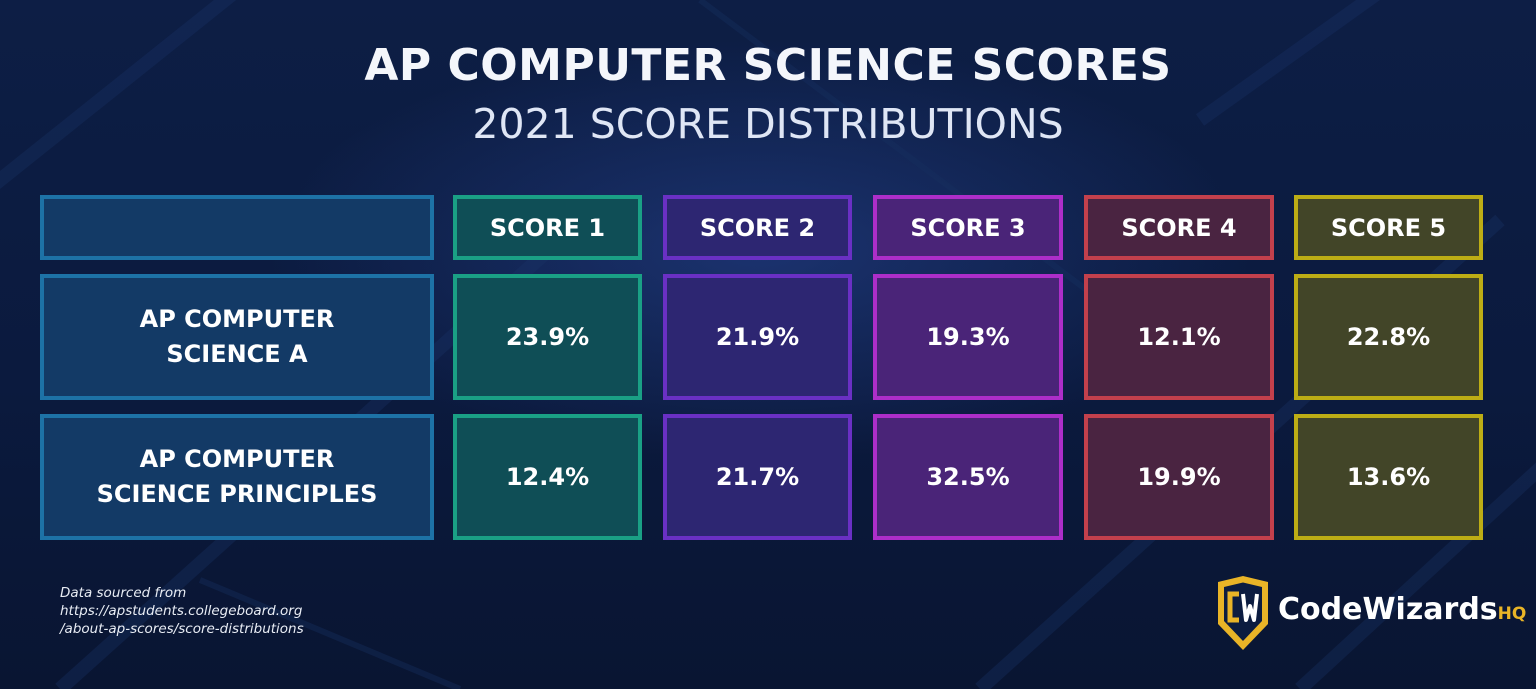  Describe the element at coordinates (237, 354) in the screenshot. I see `row-label-line: SCIENCE A` at that location.